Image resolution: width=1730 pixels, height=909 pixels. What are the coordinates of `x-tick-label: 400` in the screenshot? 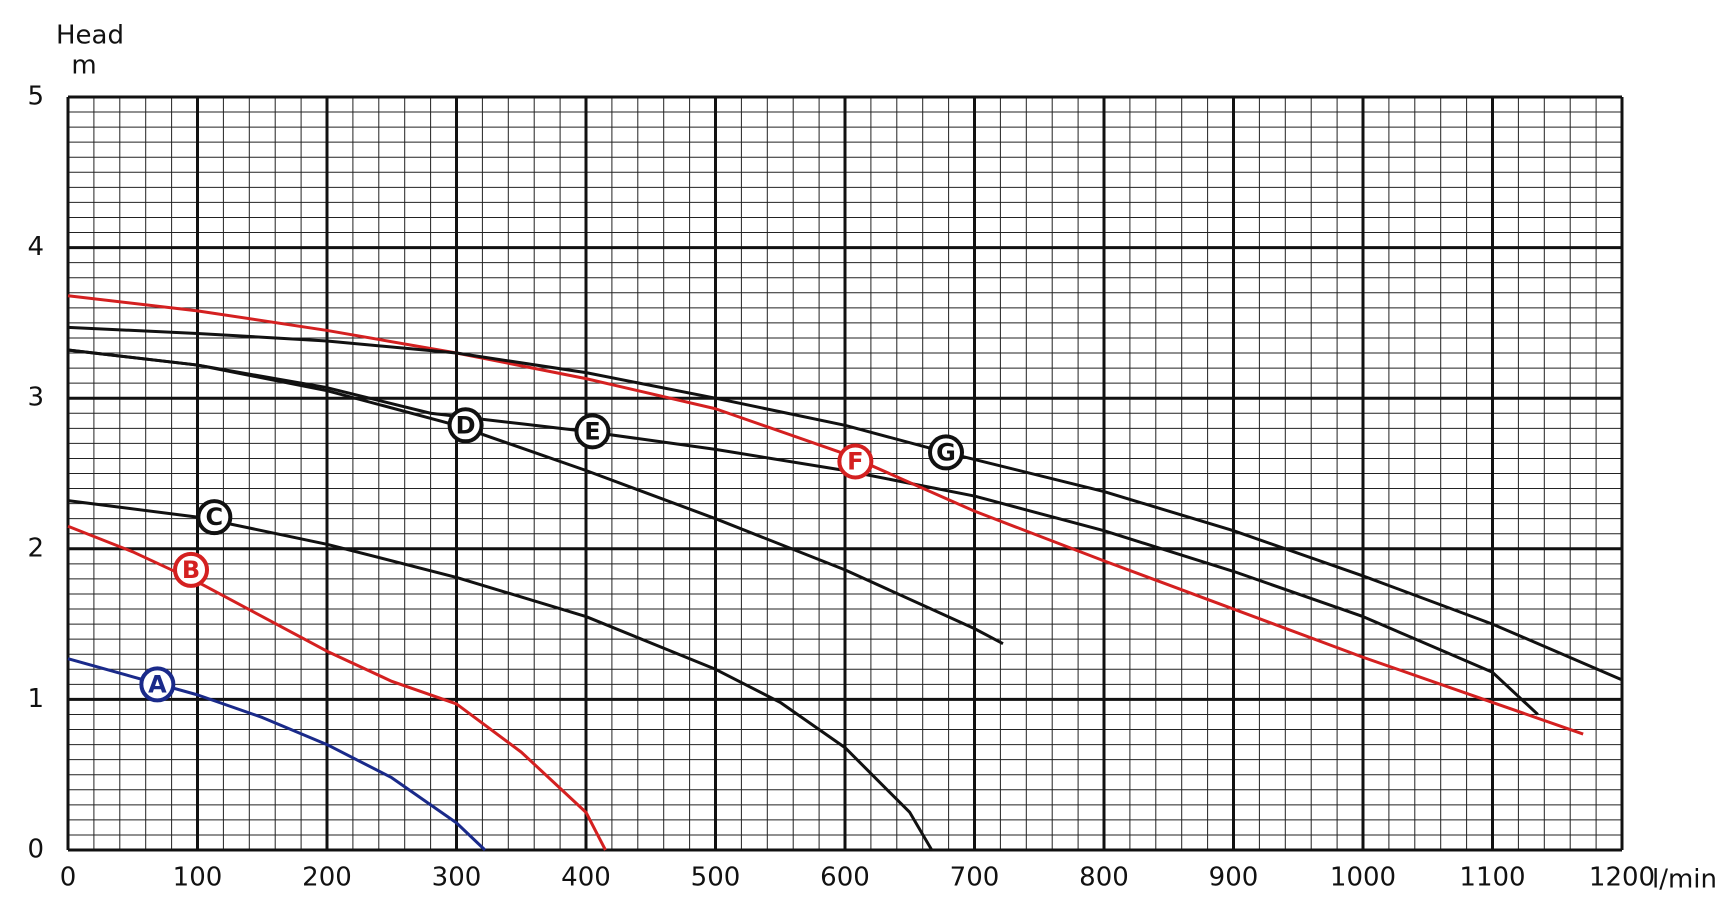 It's located at (586, 878).